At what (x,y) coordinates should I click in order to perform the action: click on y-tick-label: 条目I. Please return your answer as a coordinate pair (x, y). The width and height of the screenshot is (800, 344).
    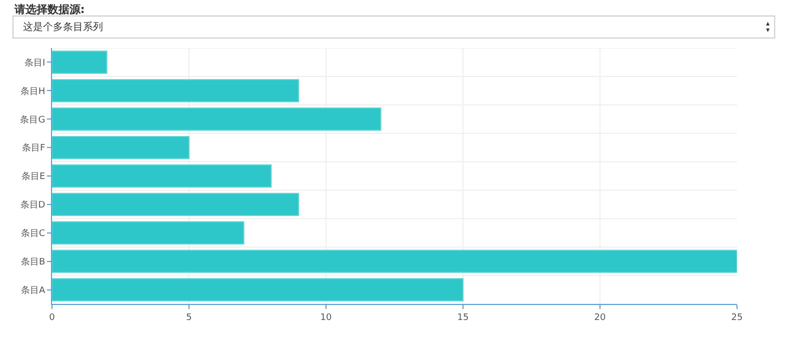
    Looking at the image, I should click on (35, 62).